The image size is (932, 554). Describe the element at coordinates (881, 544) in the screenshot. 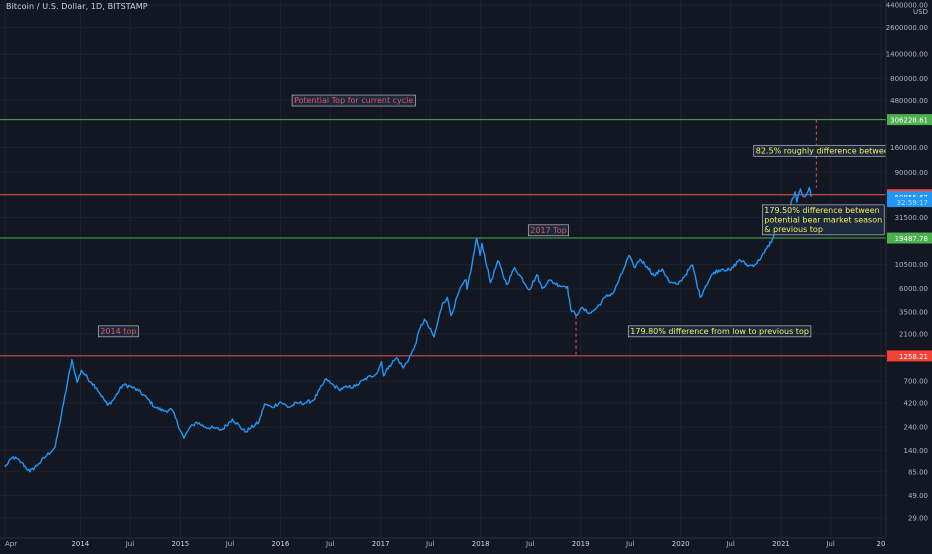

I see `x-tick-label: 20` at that location.